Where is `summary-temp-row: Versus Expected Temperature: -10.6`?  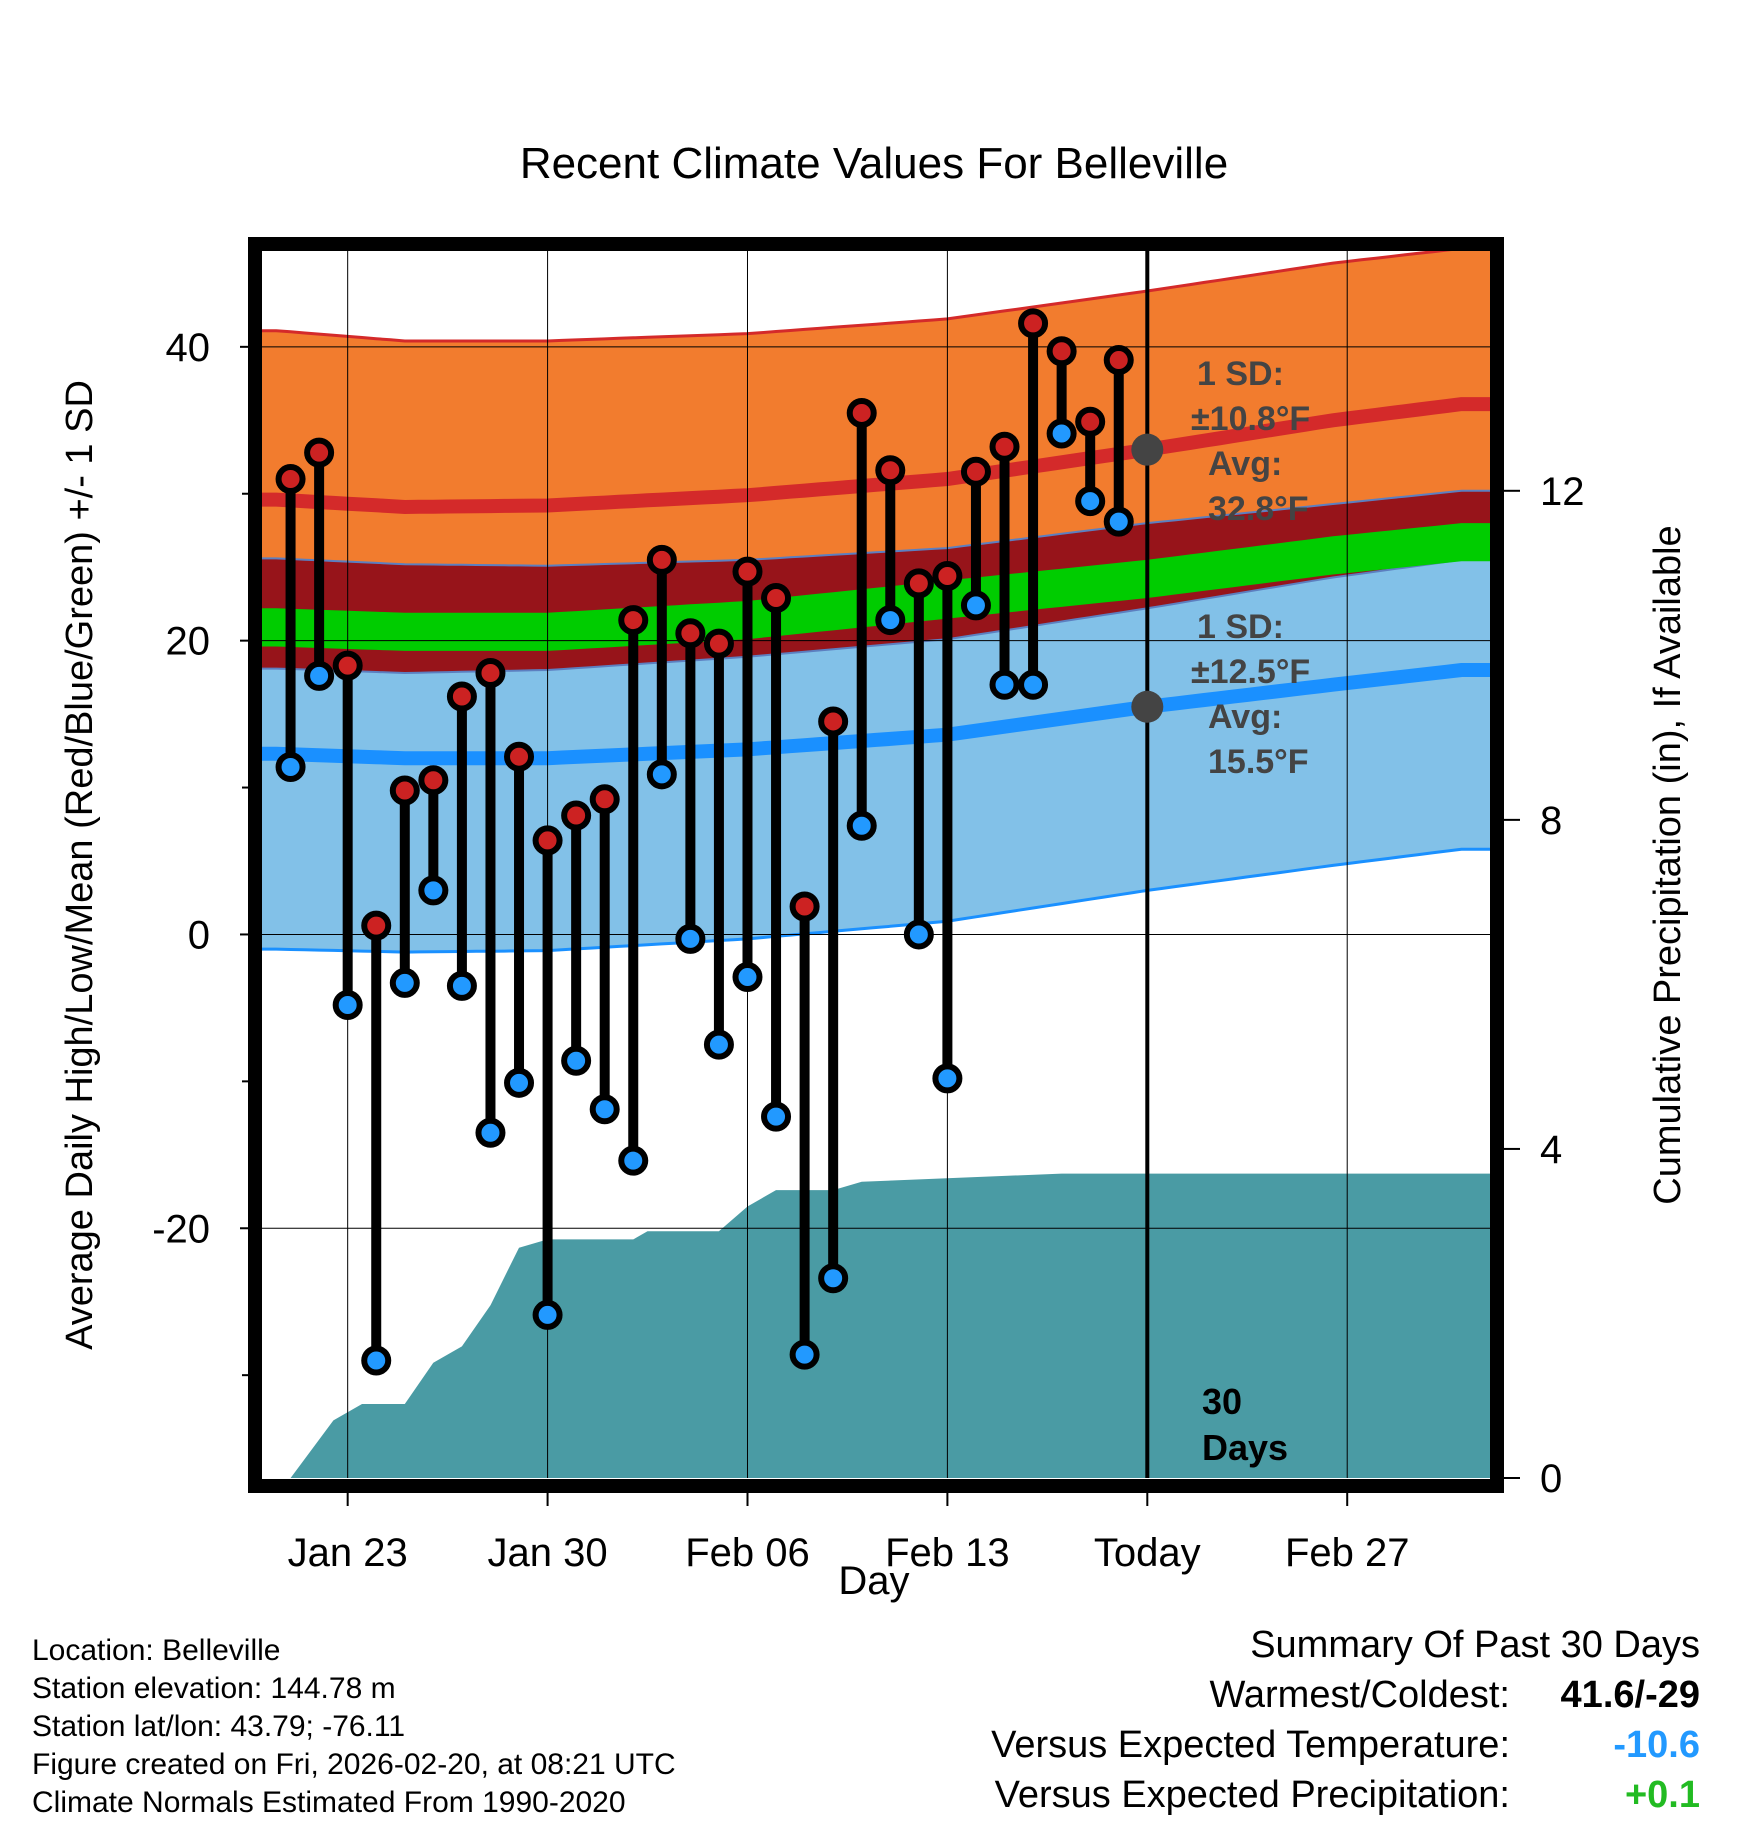 summary-temp-row: Versus Expected Temperature: -10.6 is located at coordinates (1250, 1745).